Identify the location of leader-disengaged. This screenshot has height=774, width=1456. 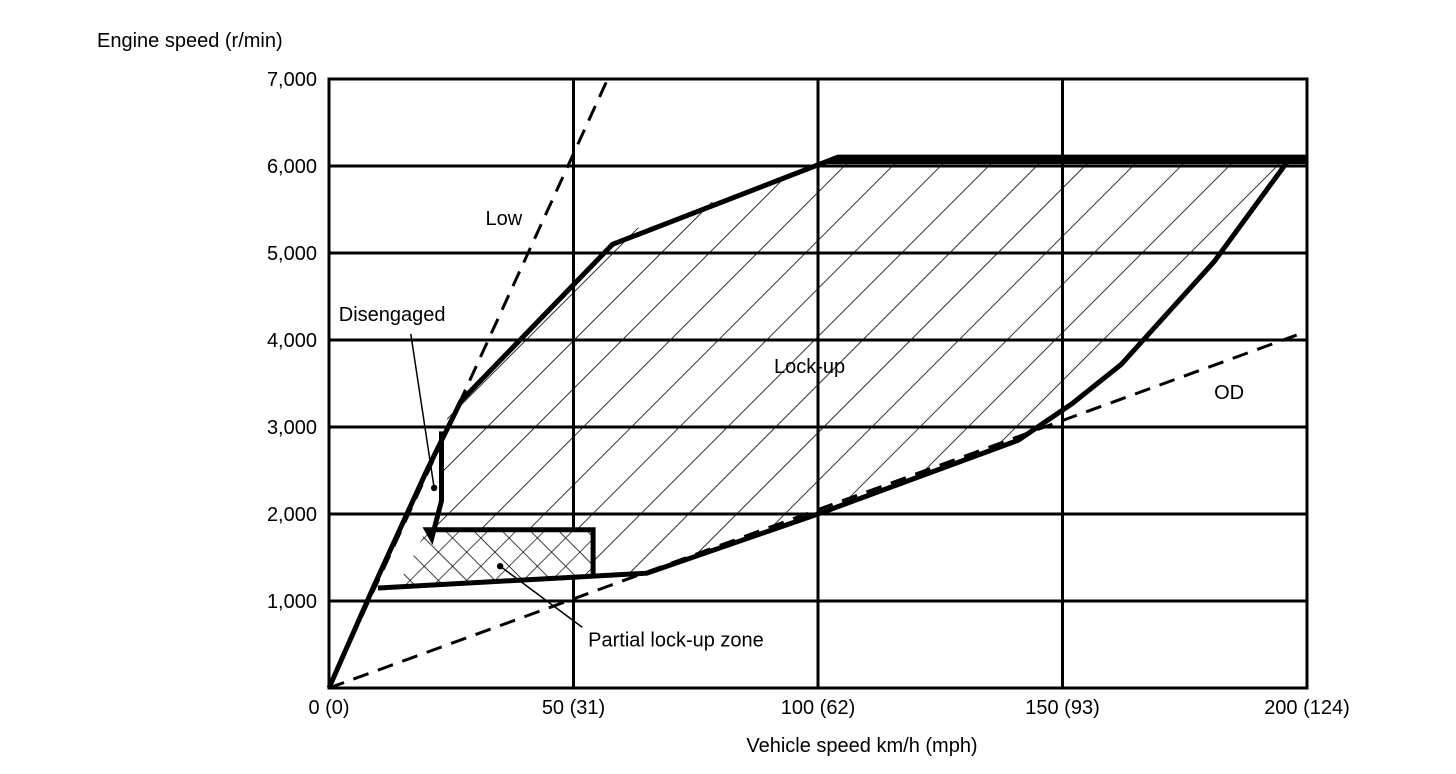
(422, 411).